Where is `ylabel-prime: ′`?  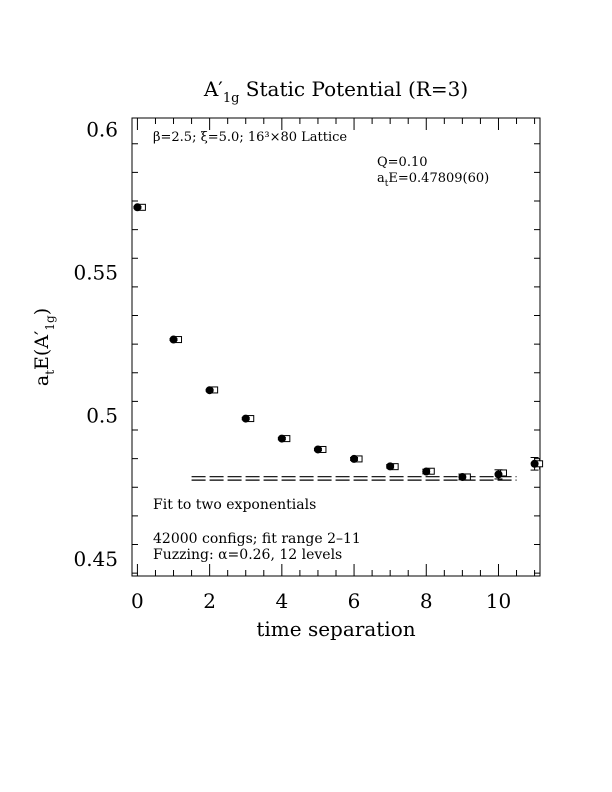
ylabel-prime: ′ is located at coordinates (42, 333).